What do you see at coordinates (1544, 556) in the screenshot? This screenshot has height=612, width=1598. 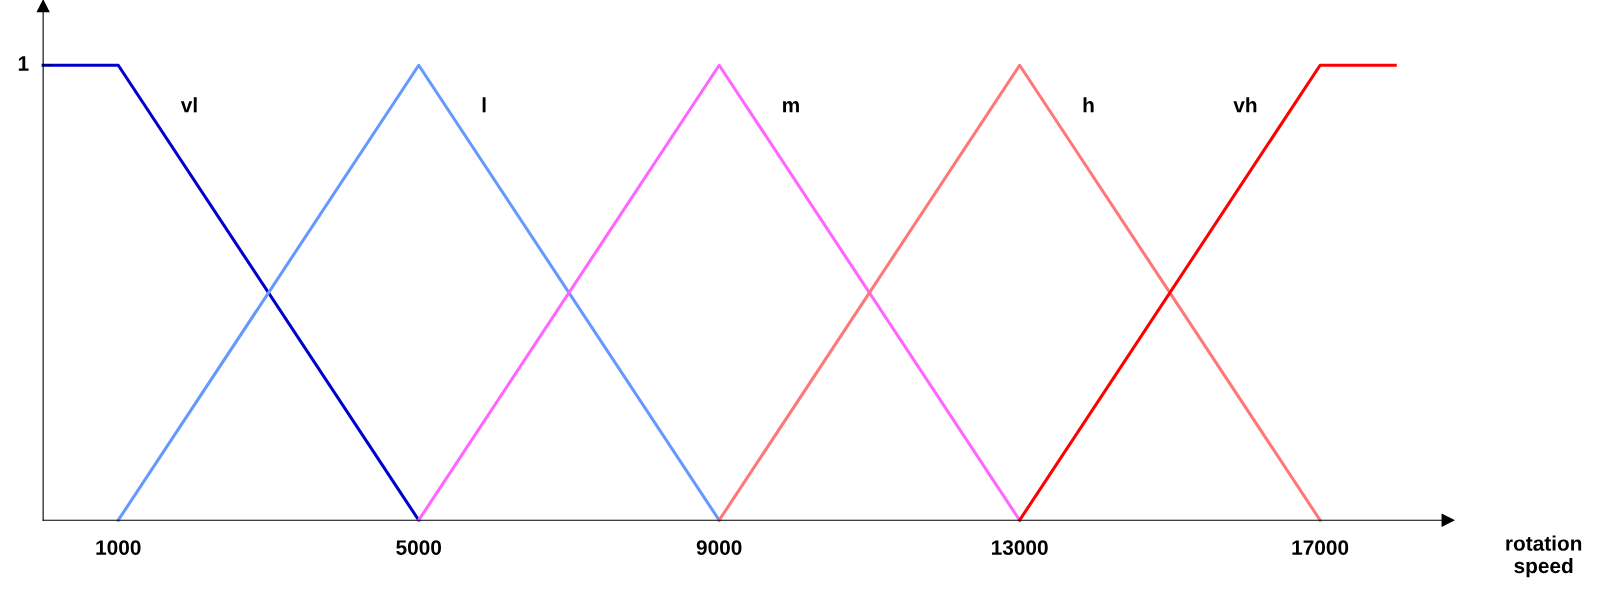 I see `x-axis-title: rotation speed` at bounding box center [1544, 556].